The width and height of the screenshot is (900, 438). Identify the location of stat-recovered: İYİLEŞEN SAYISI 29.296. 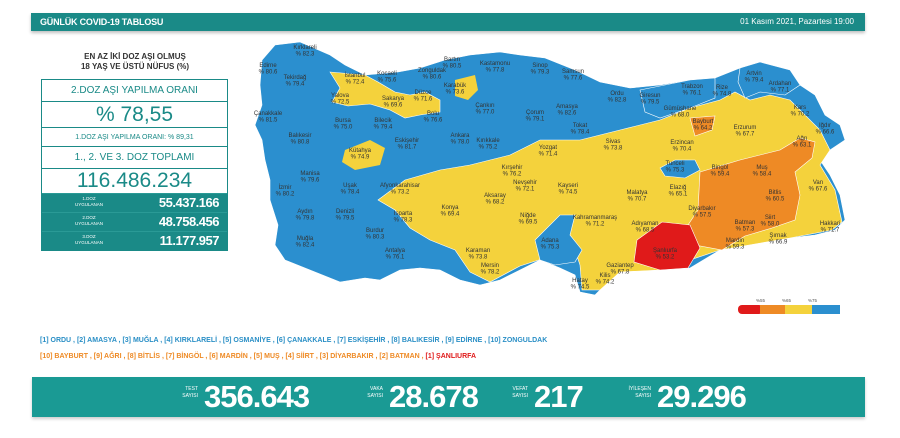
(687, 397).